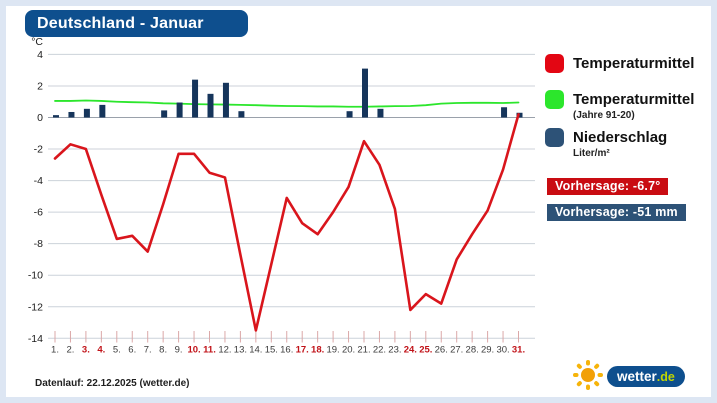 This screenshot has width=717, height=403. I want to click on svg-text: 4, so click(40, 55).